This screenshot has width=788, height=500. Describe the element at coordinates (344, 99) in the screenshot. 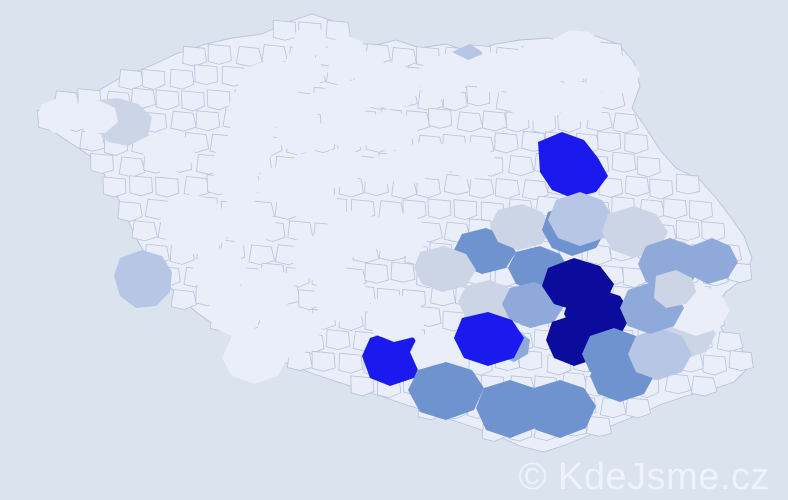

I see `map-region: Litoměřice` at that location.